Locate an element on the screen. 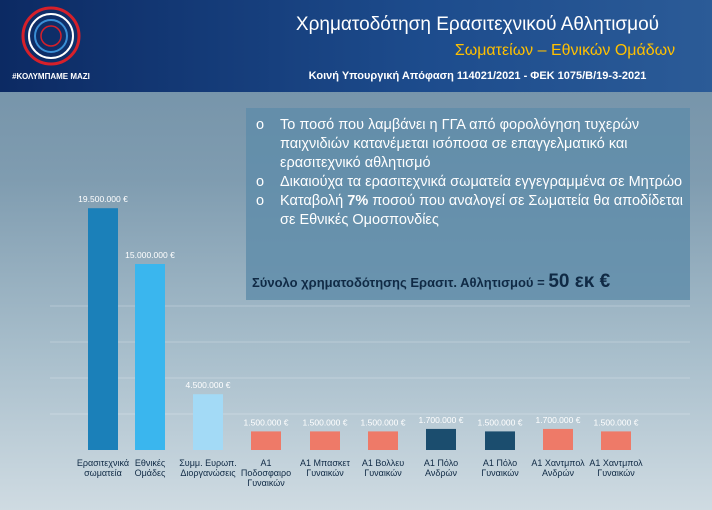  x-tick-label: Εθνικές Ομάδες is located at coordinates (150, 468).